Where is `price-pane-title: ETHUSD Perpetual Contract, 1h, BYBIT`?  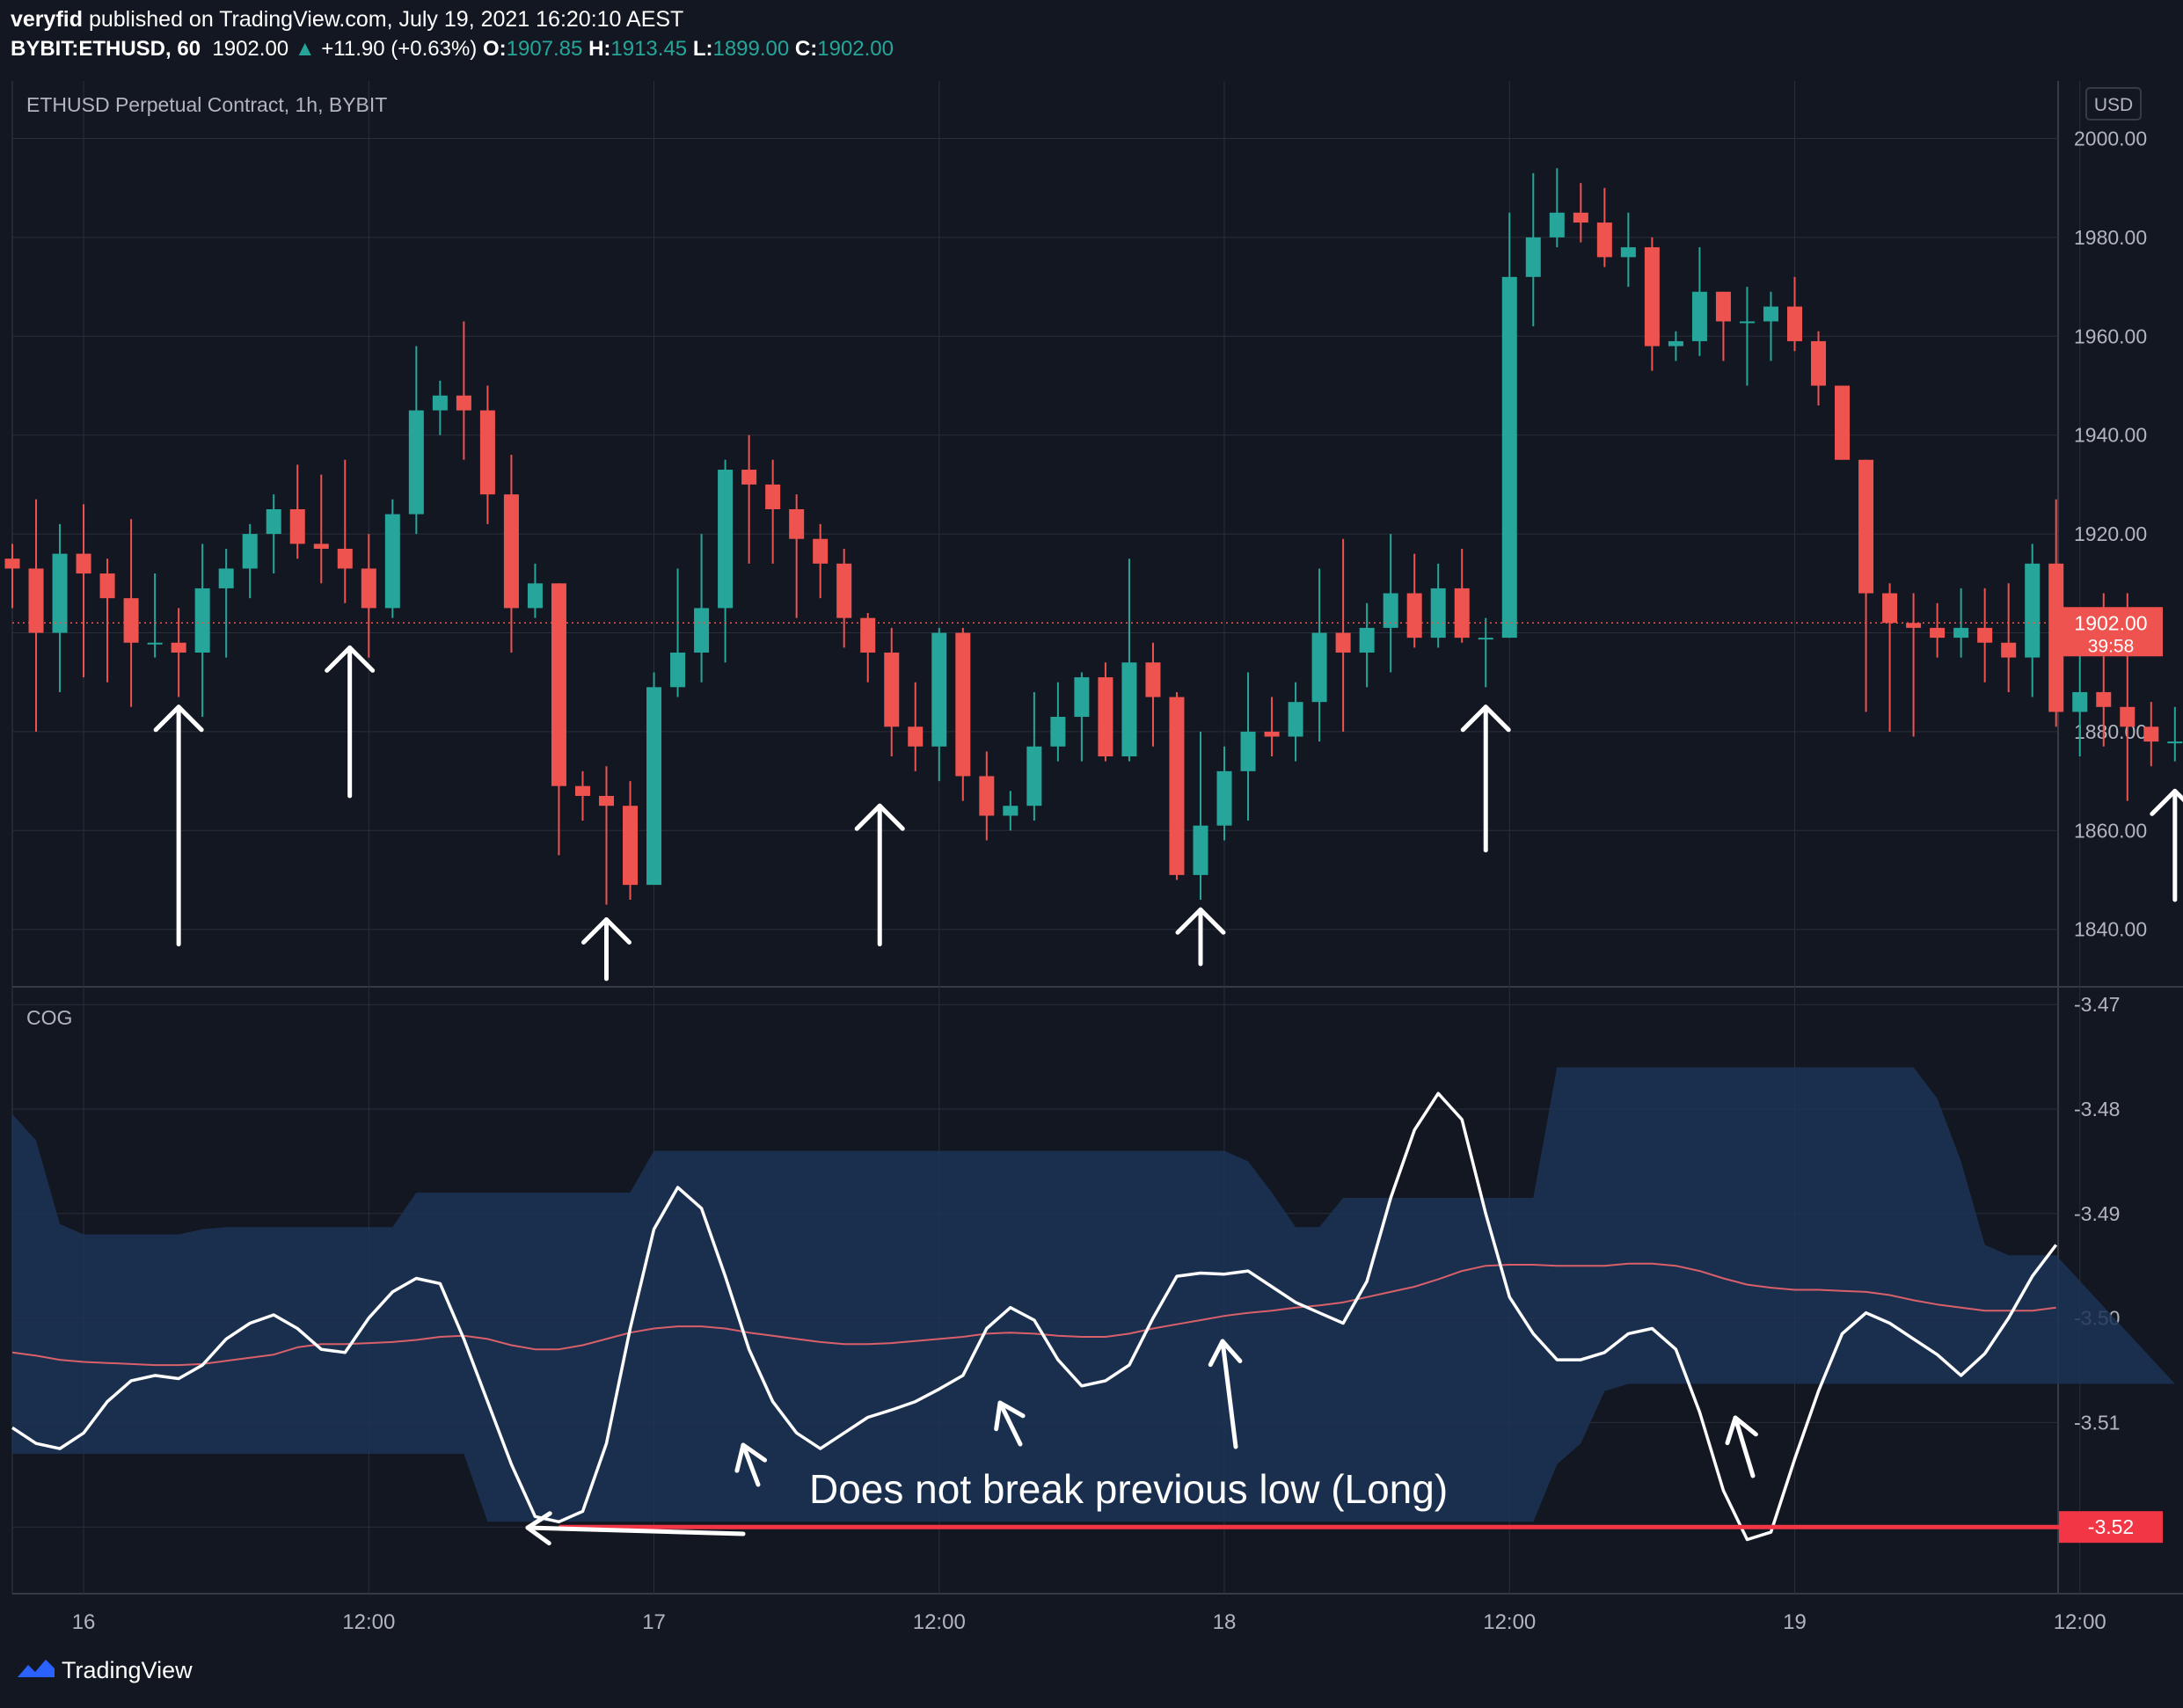
price-pane-title: ETHUSD Perpetual Contract, 1h, BYBIT is located at coordinates (206, 104).